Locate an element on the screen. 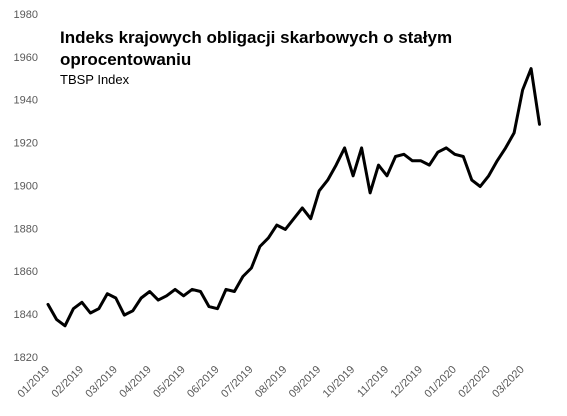 The width and height of the screenshot is (567, 416). chart-subtitle: TBSP Index is located at coordinates (95, 79).